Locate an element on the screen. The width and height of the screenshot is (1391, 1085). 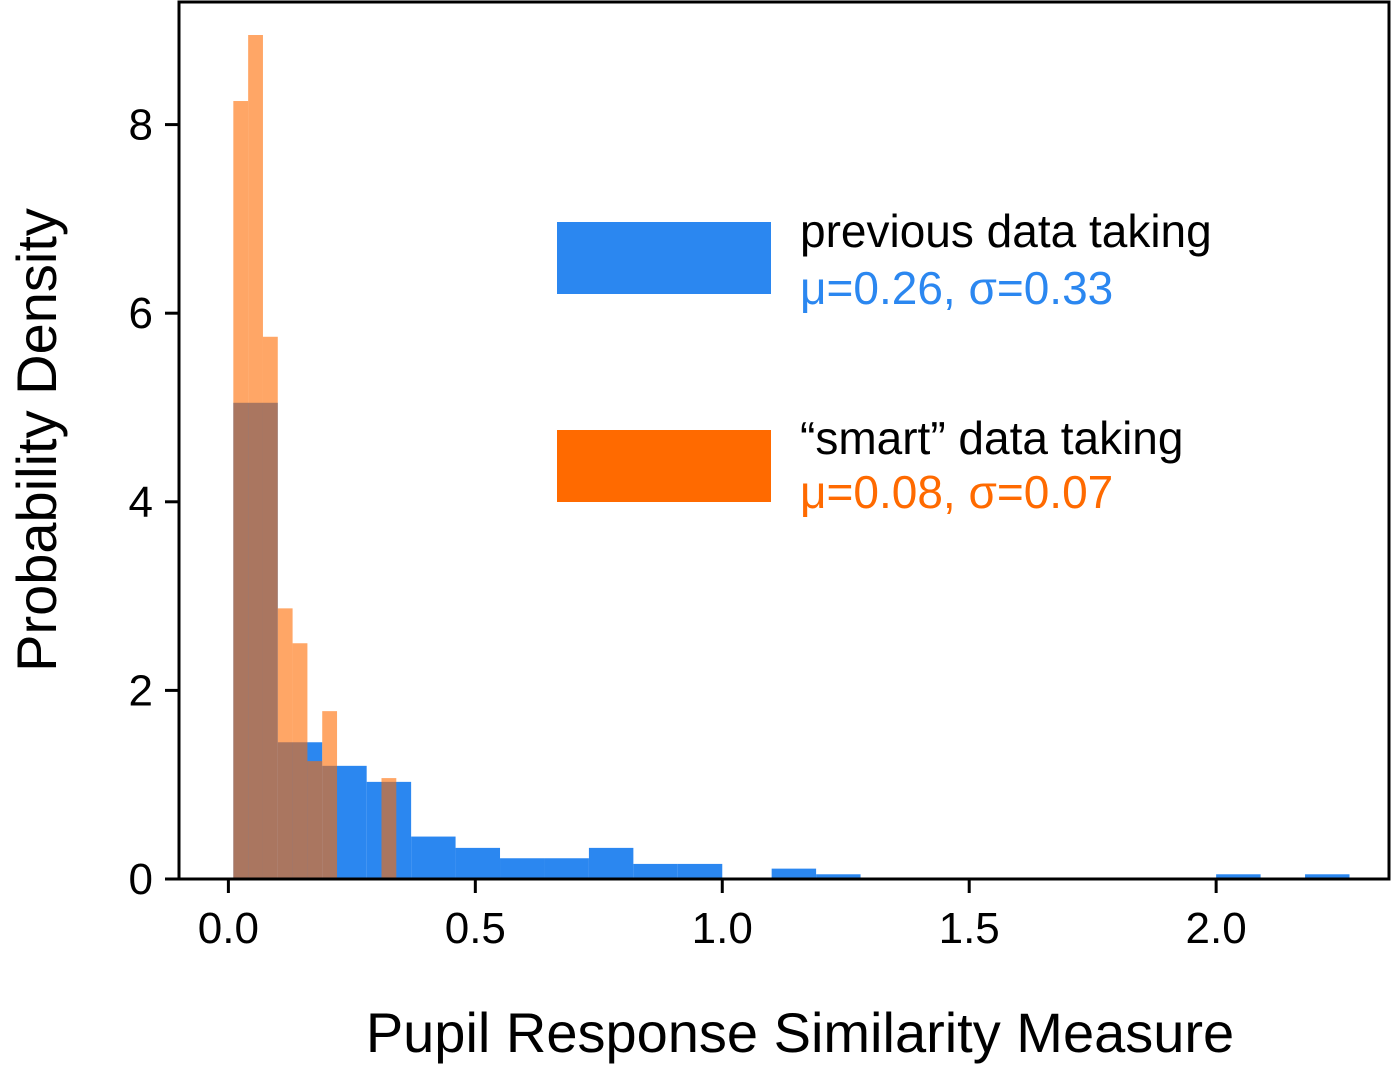
x-tick-label: 1.5 is located at coordinates (969, 928).